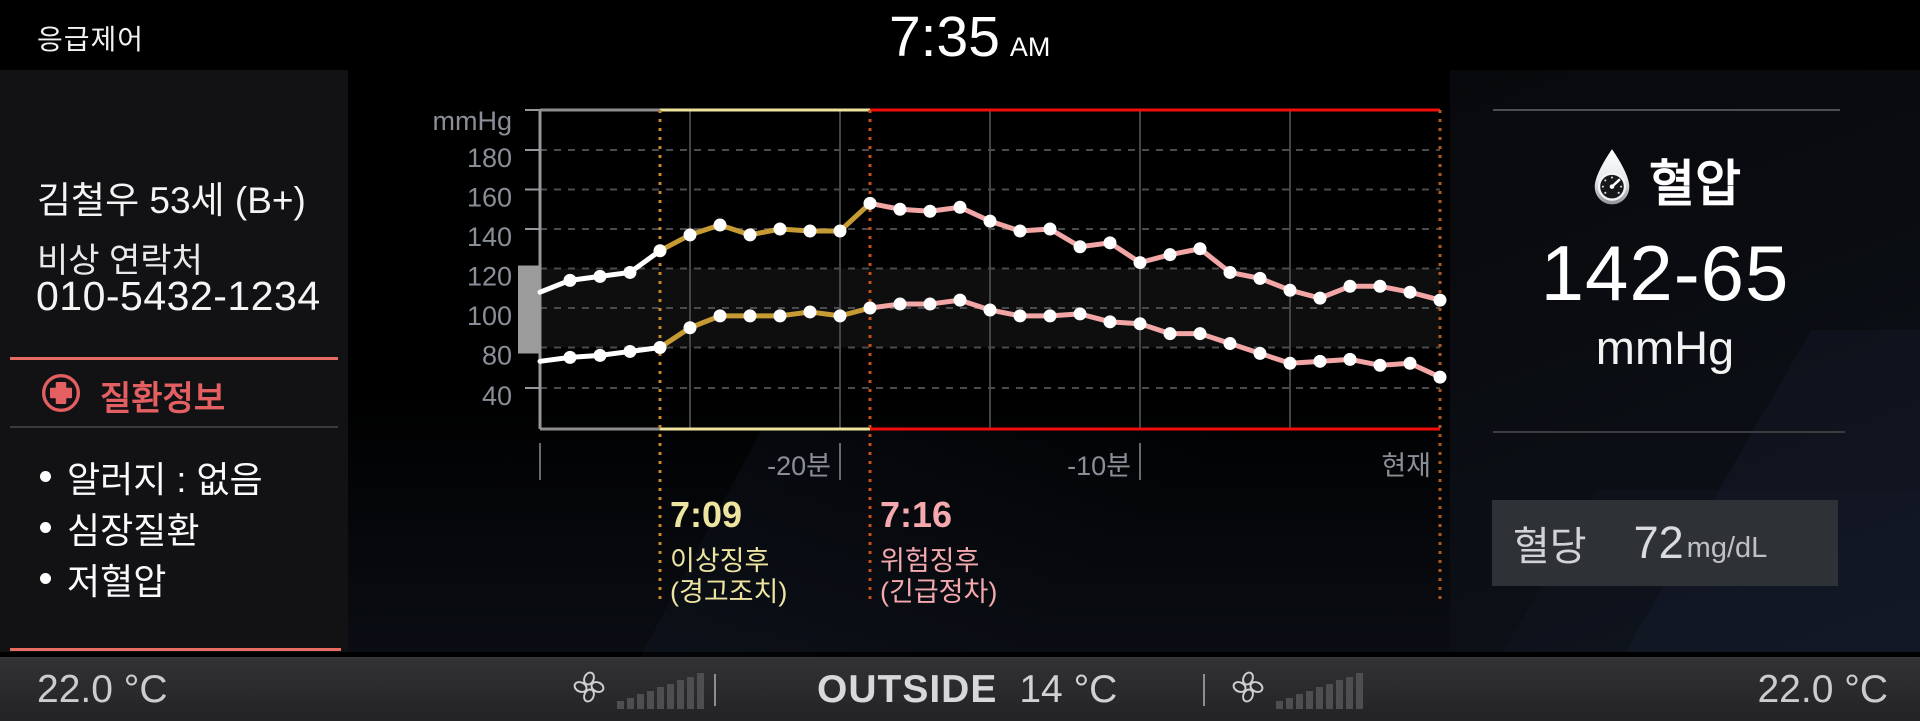 The height and width of the screenshot is (721, 1920). What do you see at coordinates (61, 395) in the screenshot?
I see `medical-cross-icon` at bounding box center [61, 395].